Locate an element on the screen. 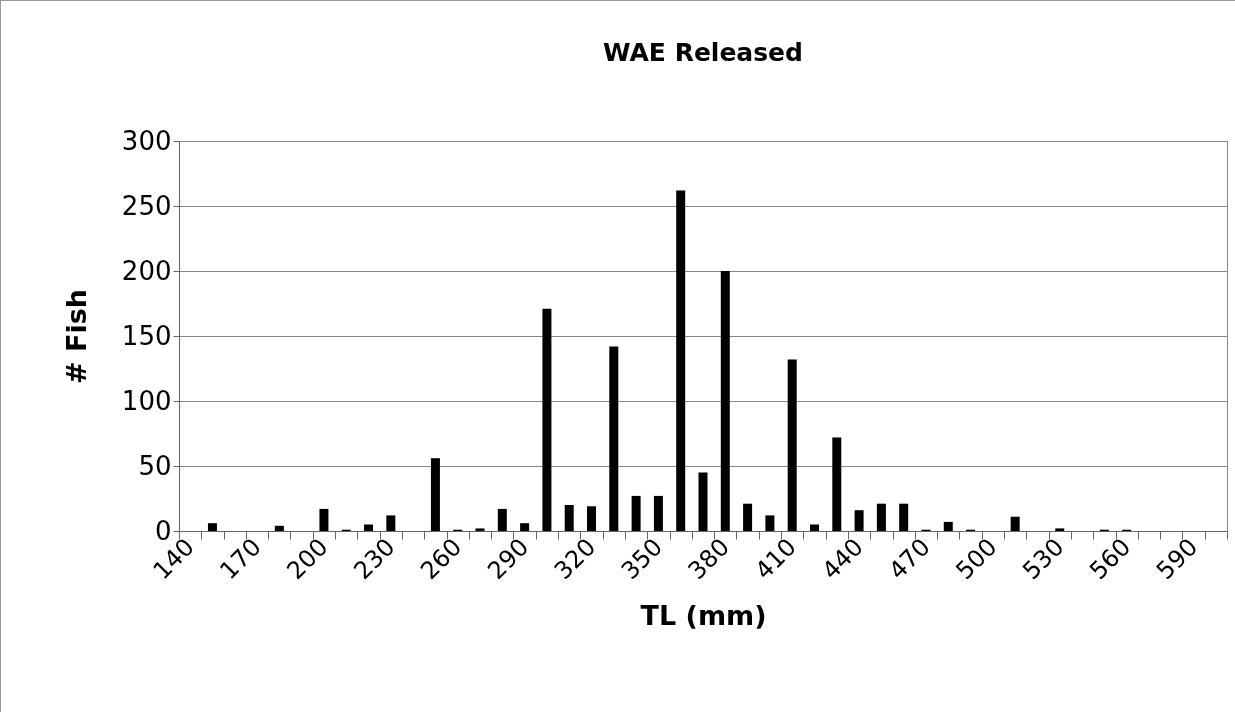 The height and width of the screenshot is (712, 1235). x-tick-label: 560 is located at coordinates (1110, 559).